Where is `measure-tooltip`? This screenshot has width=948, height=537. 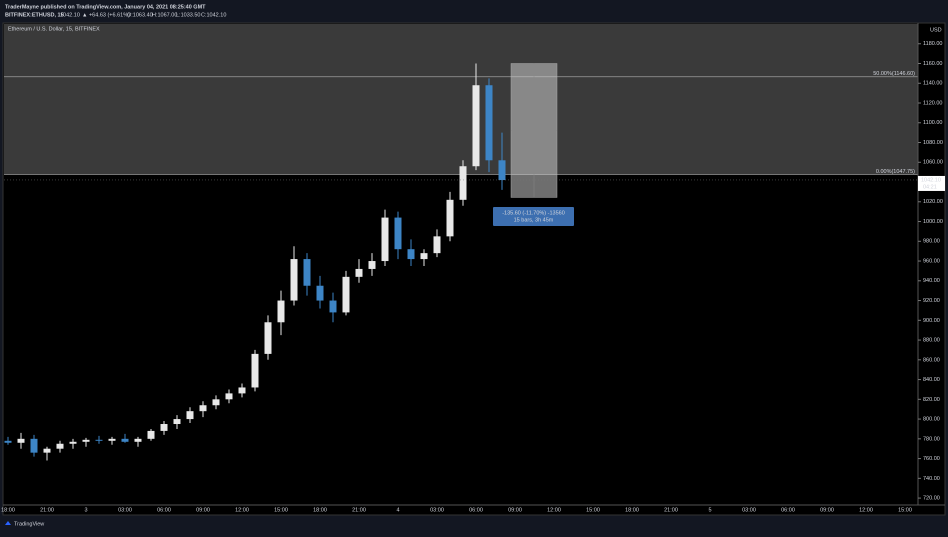
measure-tooltip is located at coordinates (533, 216).